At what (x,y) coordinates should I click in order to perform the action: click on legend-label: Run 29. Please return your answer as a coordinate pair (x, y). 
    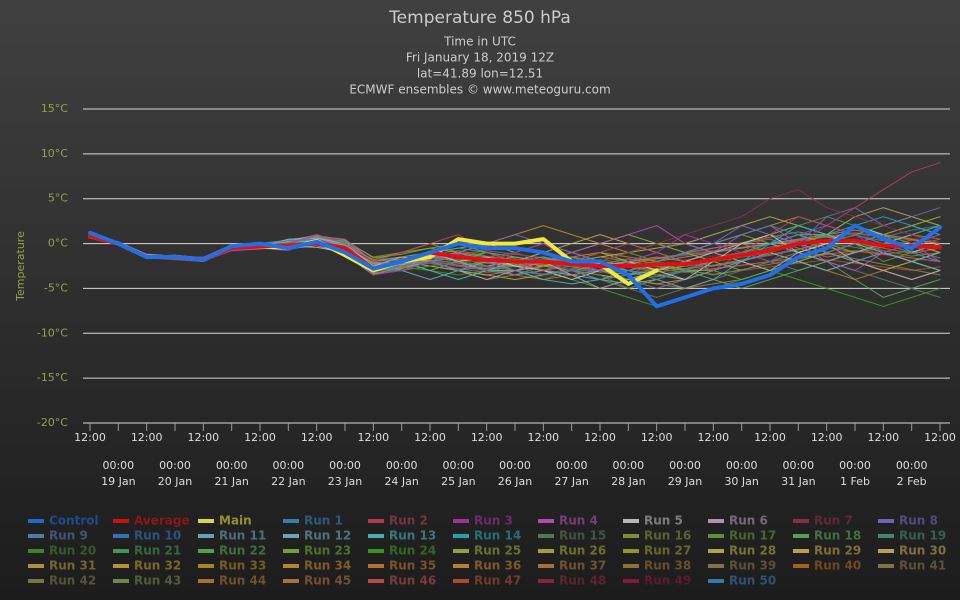
    Looking at the image, I should click on (837, 551).